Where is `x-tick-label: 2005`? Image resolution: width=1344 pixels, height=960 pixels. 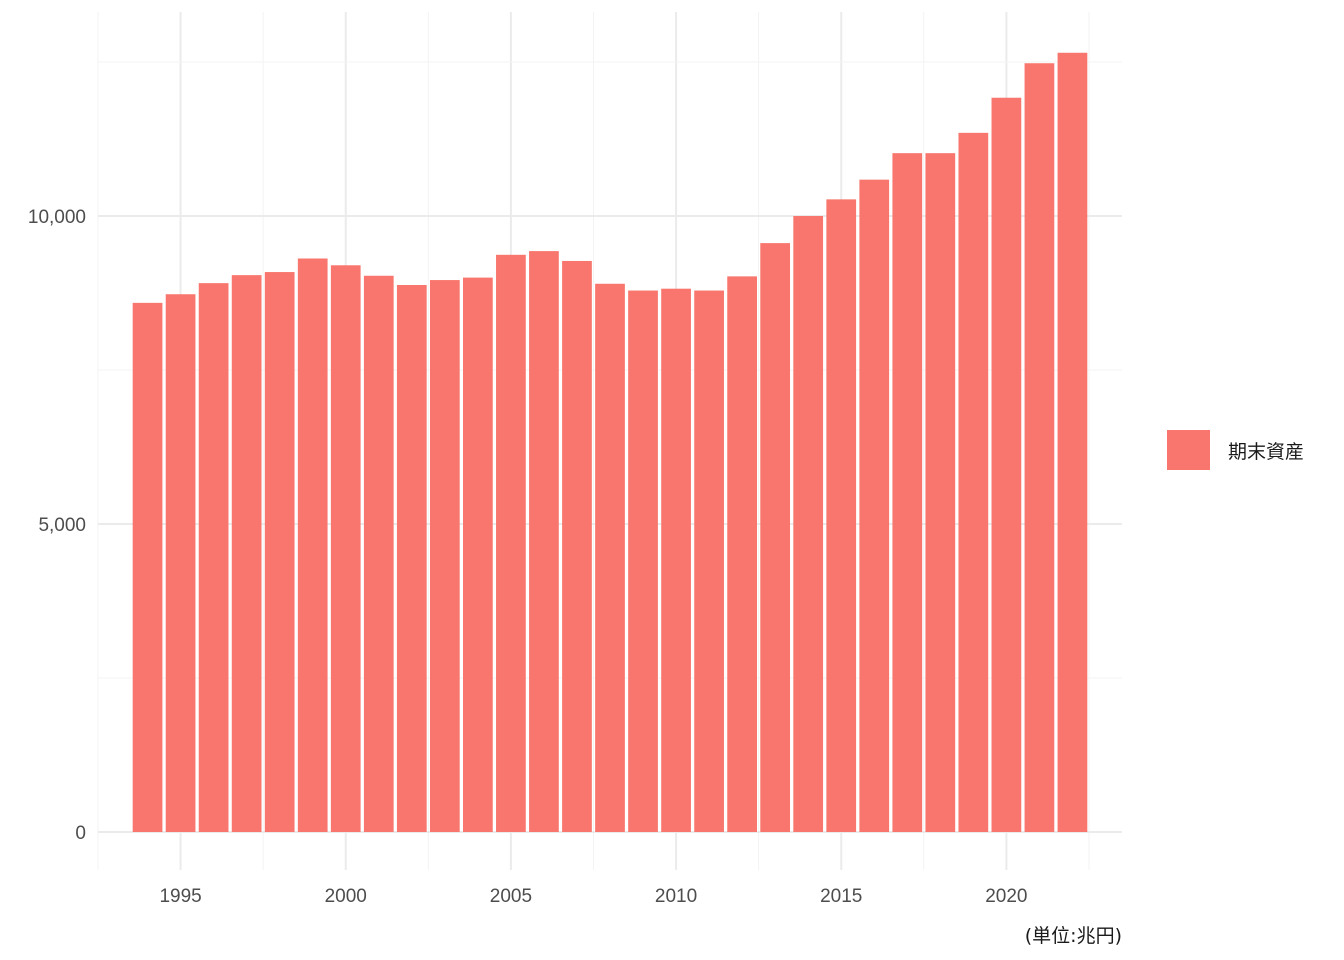 x-tick-label: 2005 is located at coordinates (511, 896).